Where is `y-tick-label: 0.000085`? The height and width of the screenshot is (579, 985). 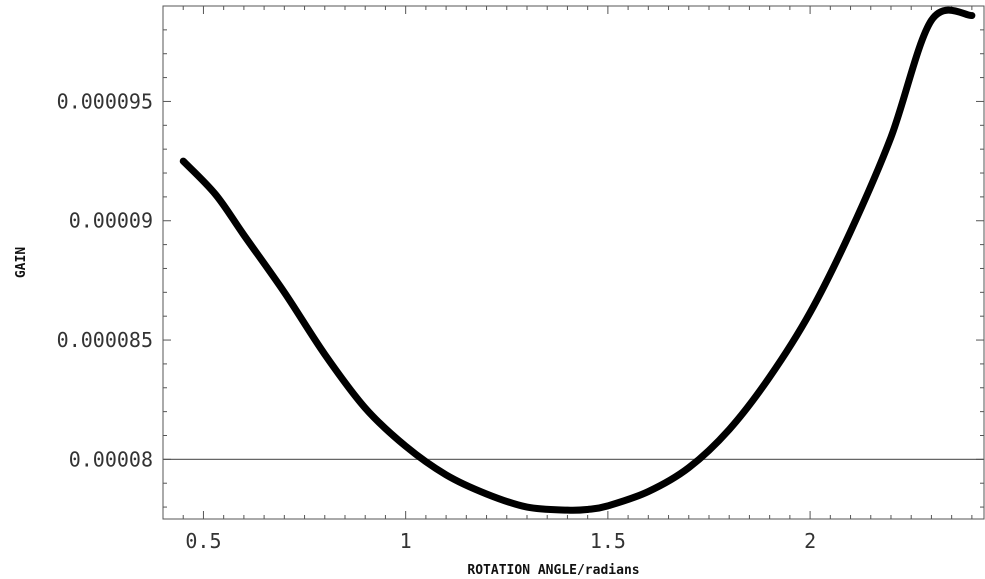 y-tick-label: 0.000085 is located at coordinates (105, 340).